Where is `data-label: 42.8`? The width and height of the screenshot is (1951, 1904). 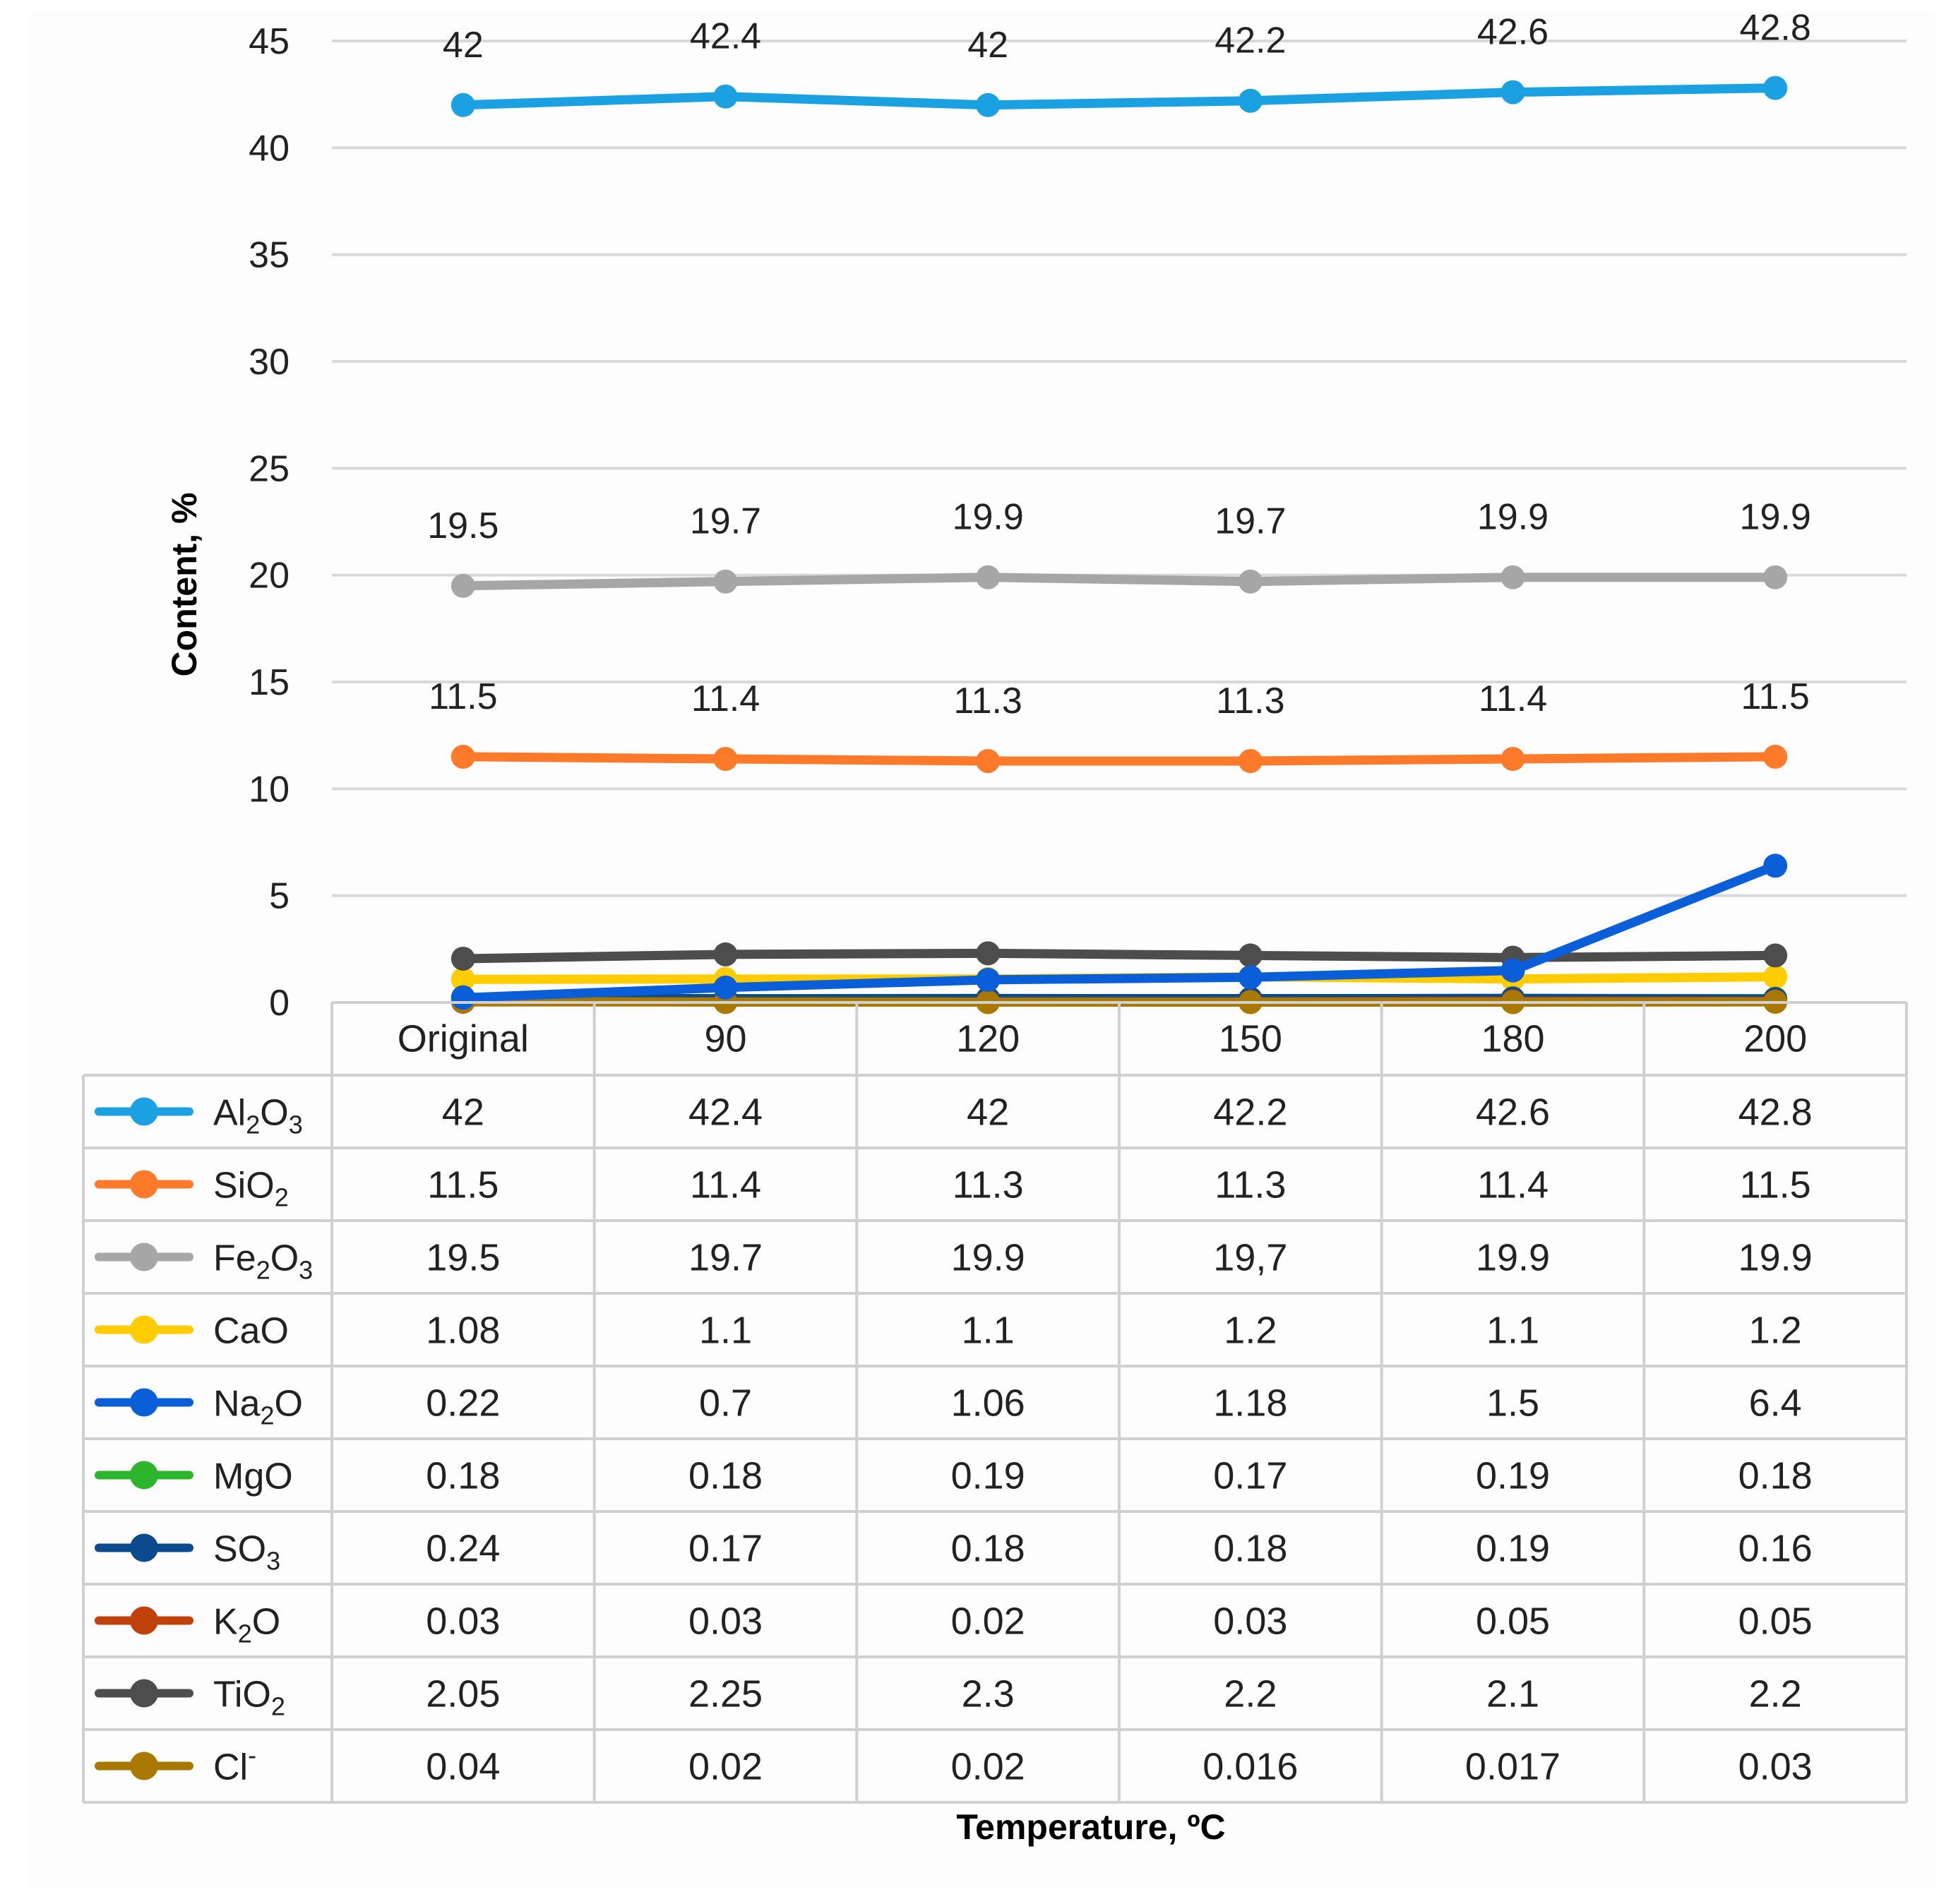 data-label: 42.8 is located at coordinates (1775, 28).